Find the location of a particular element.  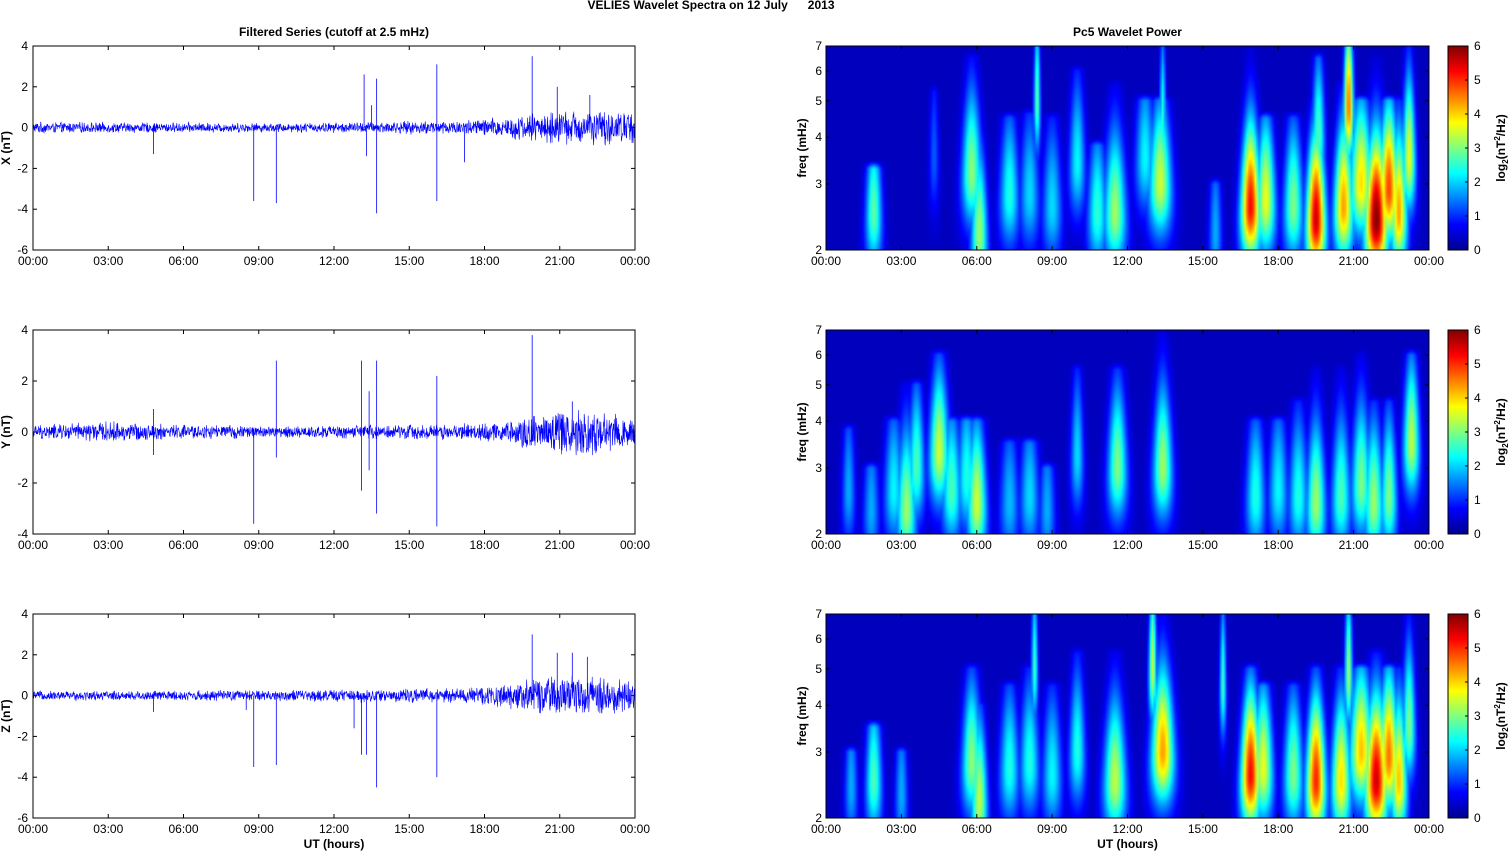

colorbar-tick-label: 1 is located at coordinates (1477, 784).